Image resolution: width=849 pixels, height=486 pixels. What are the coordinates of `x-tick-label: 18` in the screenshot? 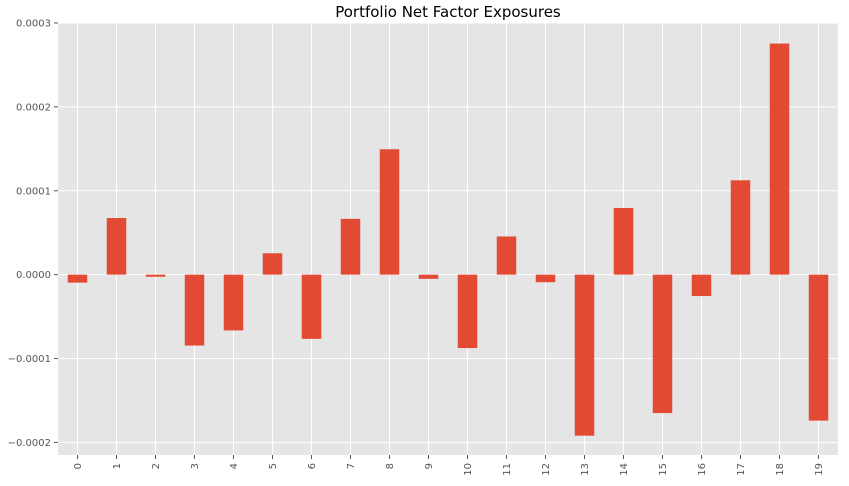 It's located at (780, 469).